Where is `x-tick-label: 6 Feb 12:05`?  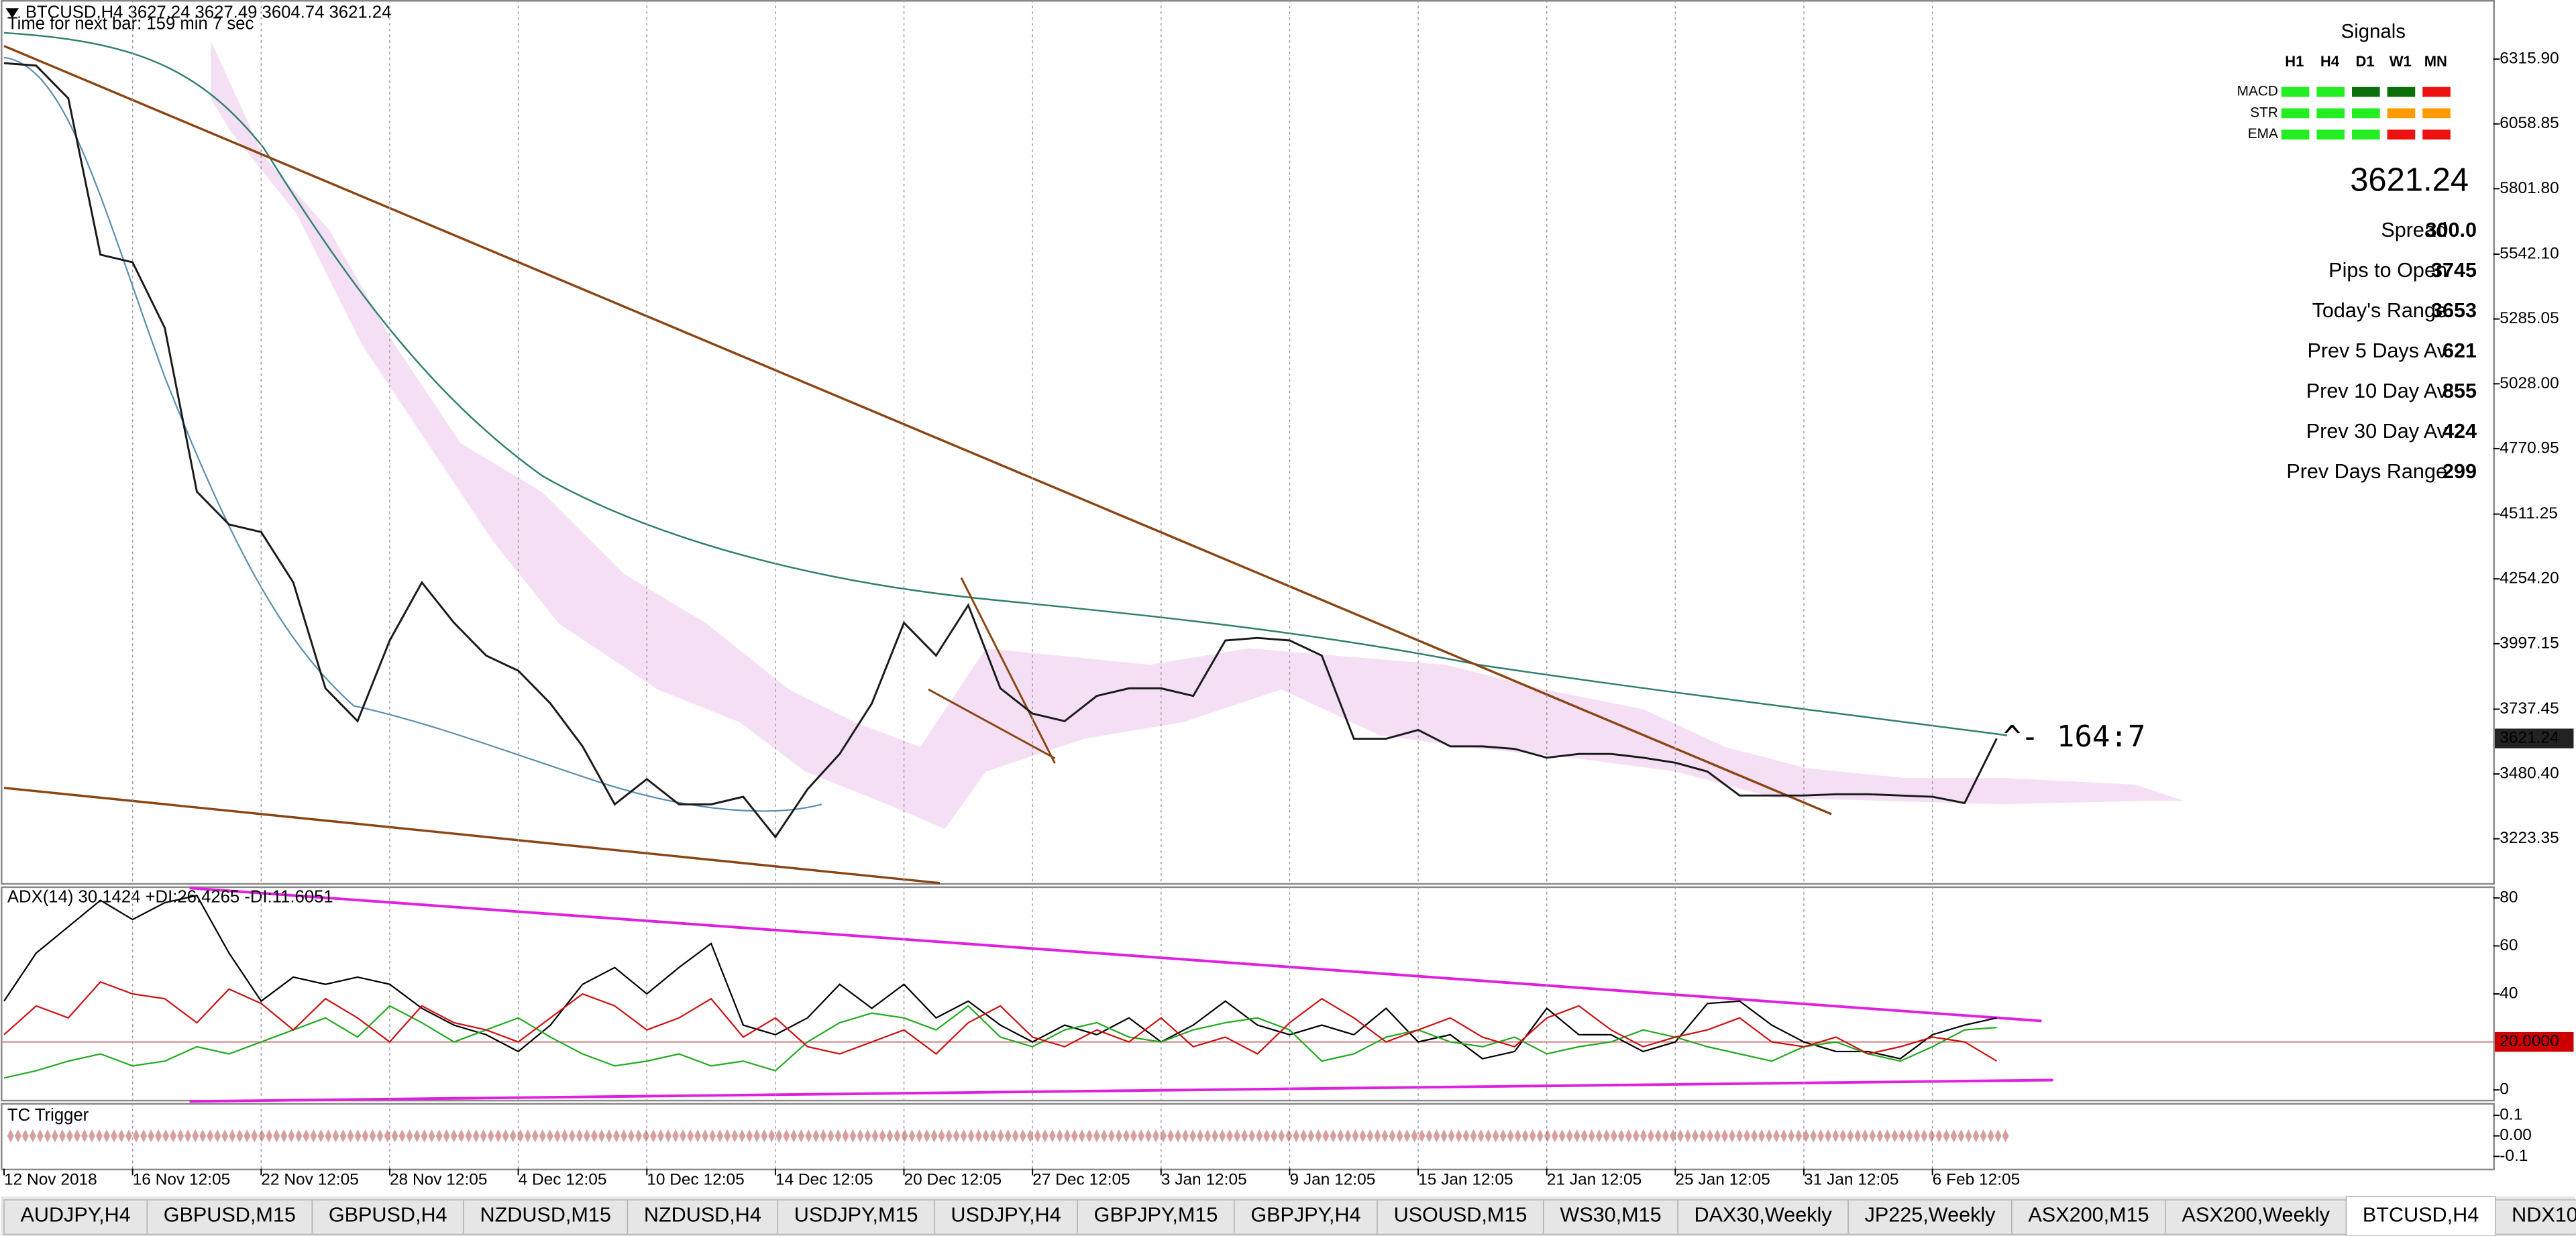 x-tick-label: 6 Feb 12:05 is located at coordinates (1977, 1179).